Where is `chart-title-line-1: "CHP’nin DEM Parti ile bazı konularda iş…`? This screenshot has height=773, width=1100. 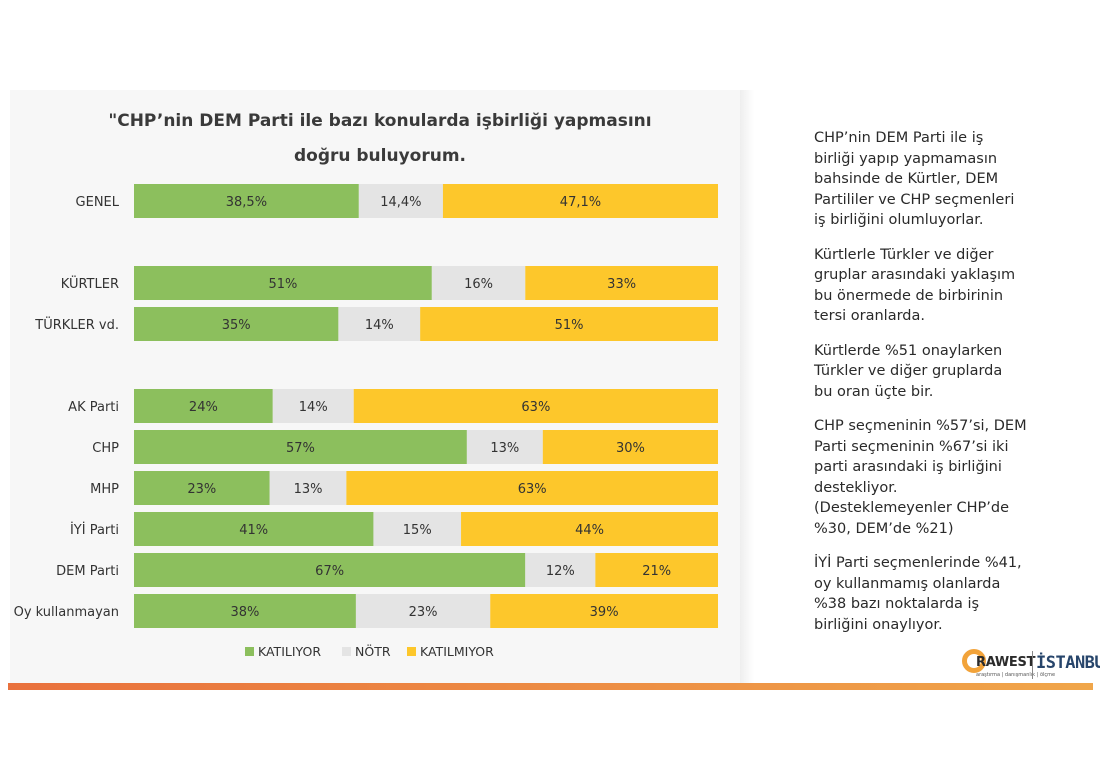
chart-title-line-1: "CHP’nin DEM Parti ile bazı konularda iş… is located at coordinates (380, 121).